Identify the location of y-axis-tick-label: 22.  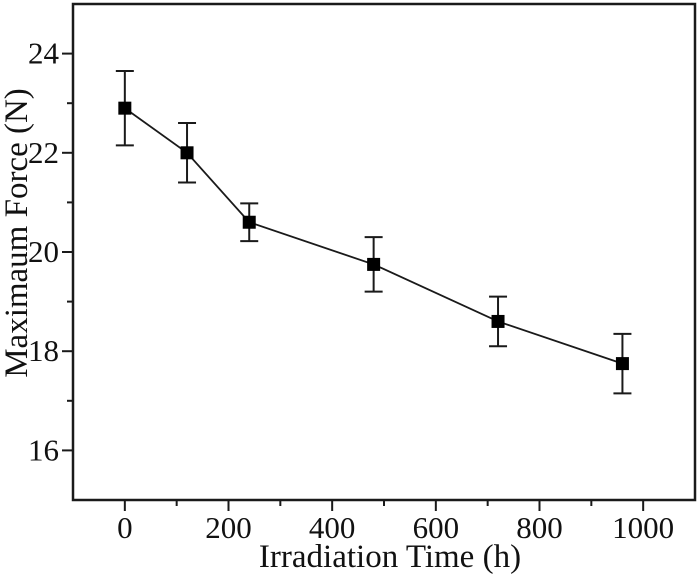
(43, 152).